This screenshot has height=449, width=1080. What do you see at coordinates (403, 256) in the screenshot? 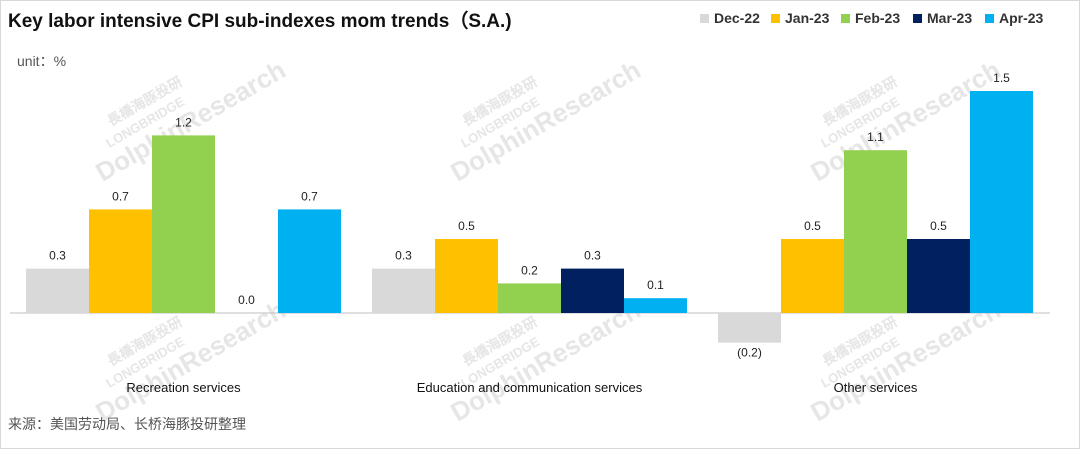
I see `data-label-dec-22-1: 0.3` at bounding box center [403, 256].